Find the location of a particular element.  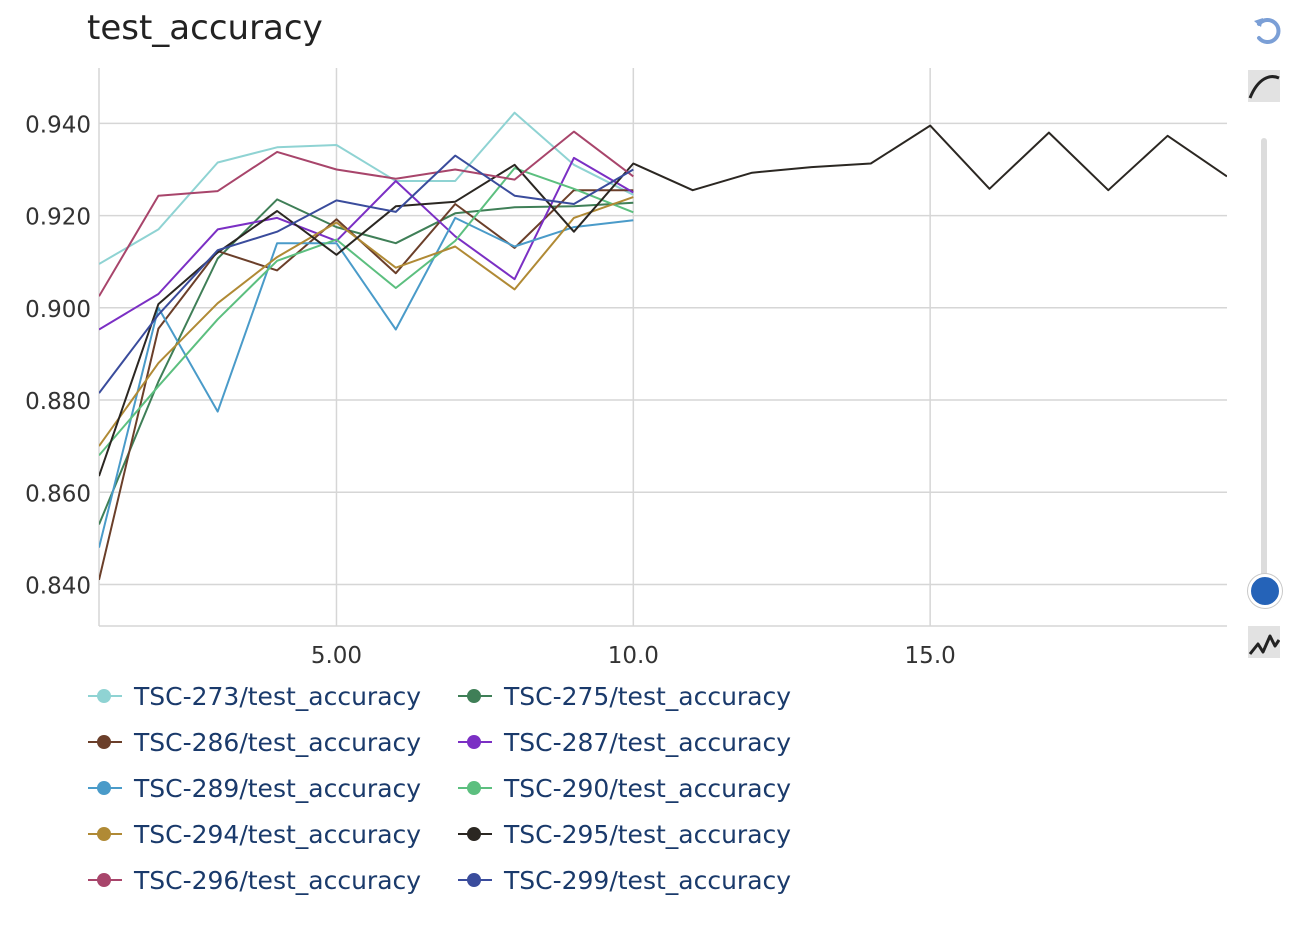

legend-item: TSC-286/test_accuracy is located at coordinates (254, 742).